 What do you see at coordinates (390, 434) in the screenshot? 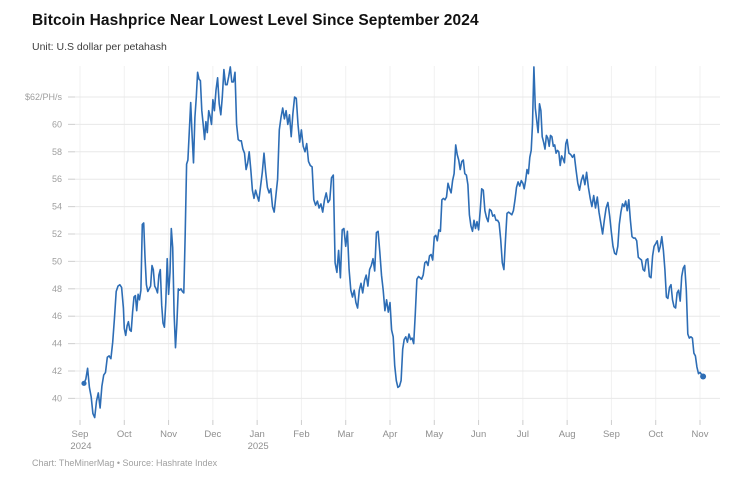
I see `x-axis-label: Apr` at bounding box center [390, 434].